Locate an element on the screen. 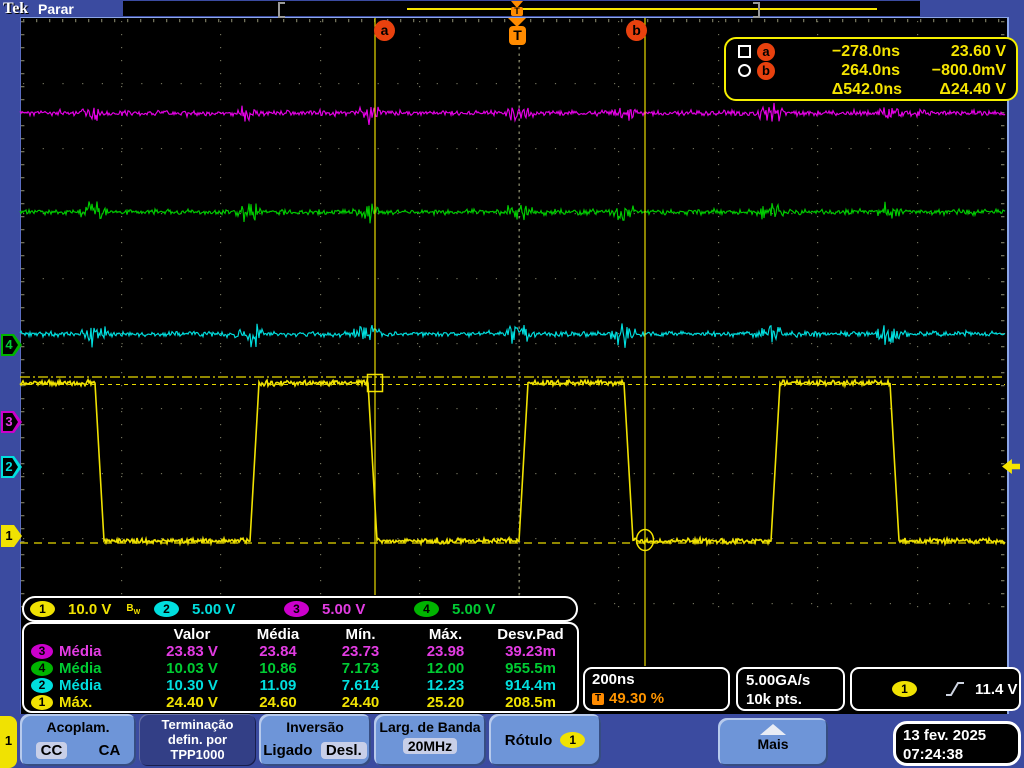  invert-option-on: Ligado is located at coordinates (288, 750).